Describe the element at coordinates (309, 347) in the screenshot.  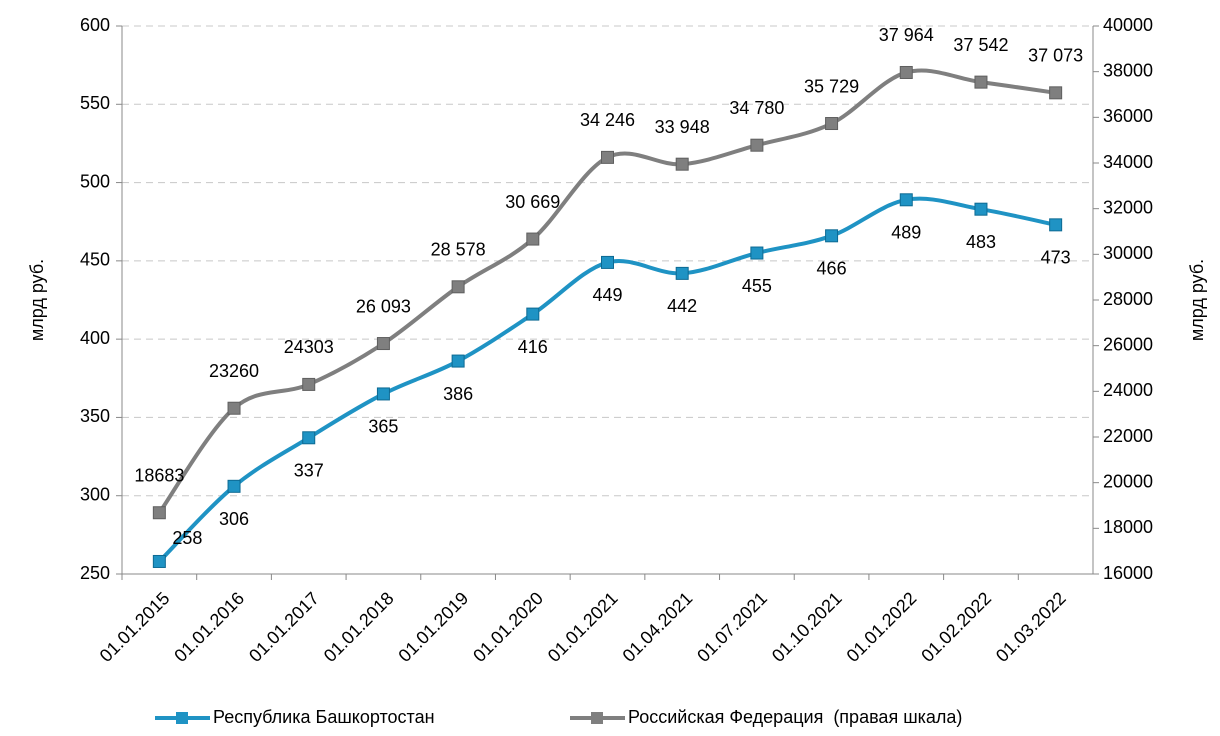
I see `data-label: 24303` at that location.